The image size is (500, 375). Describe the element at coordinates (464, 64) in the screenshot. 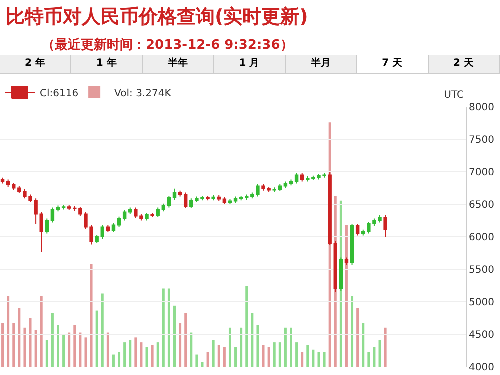

I see `tab-button: 2 天` at that location.